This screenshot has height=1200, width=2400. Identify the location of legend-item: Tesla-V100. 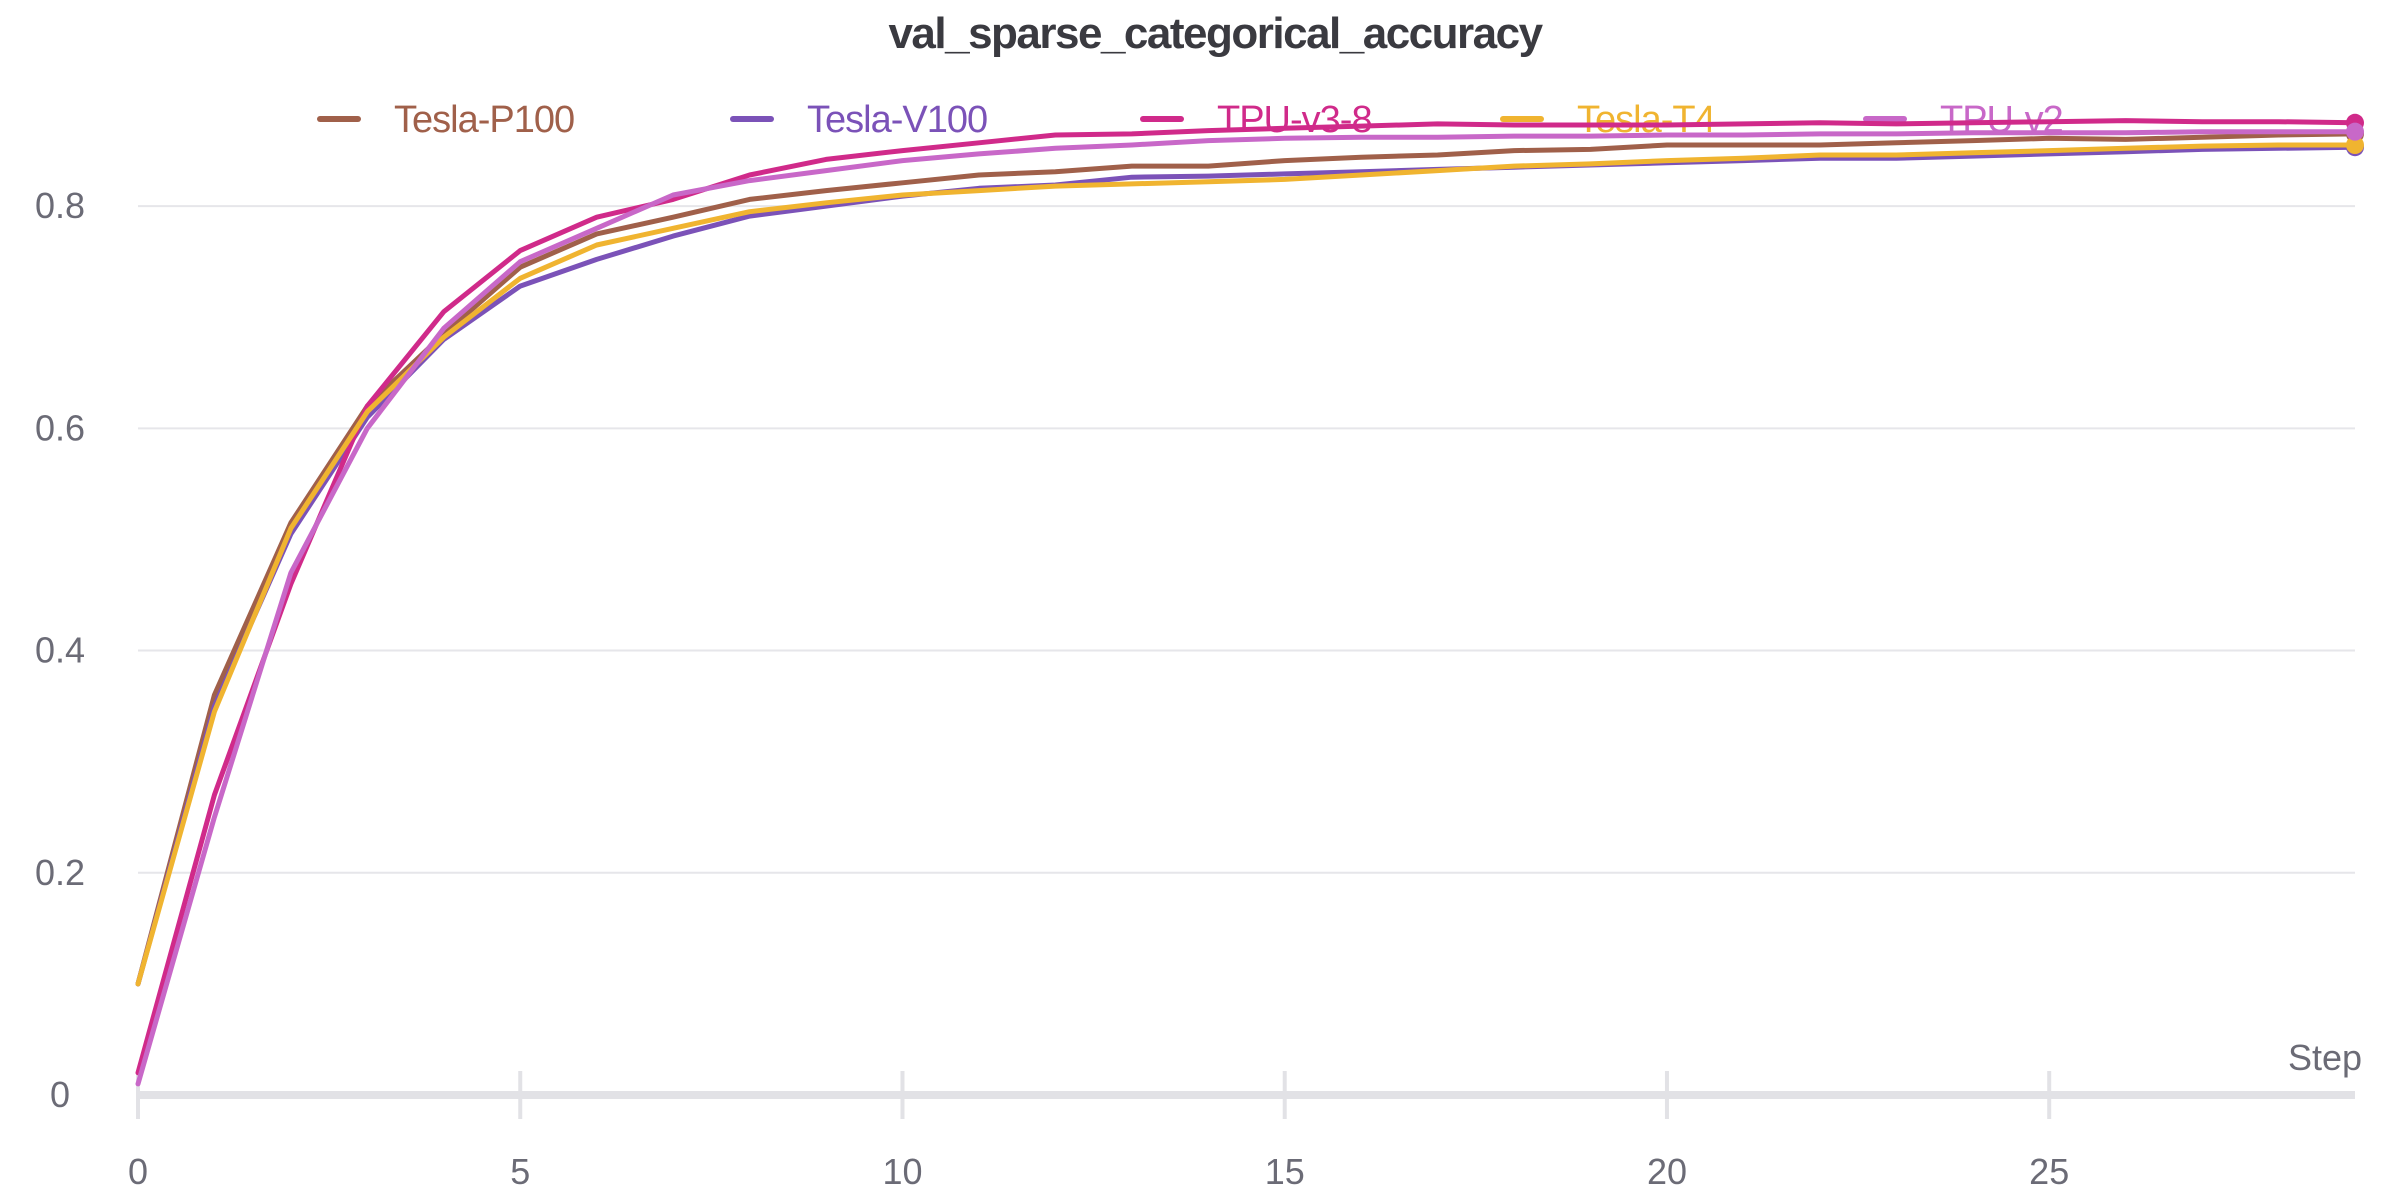
(859, 120).